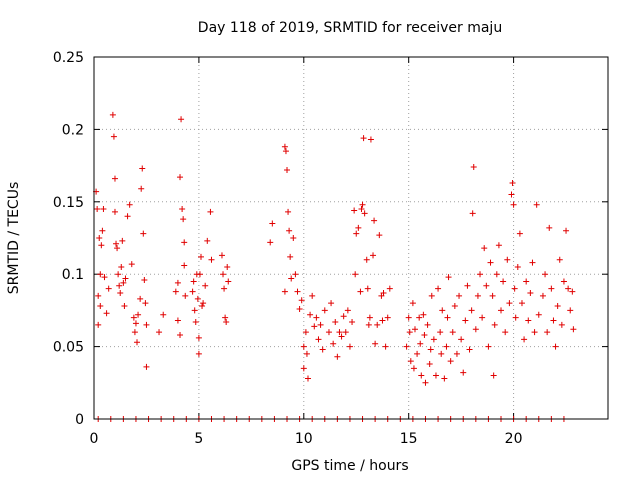  I want to click on y-tick-label: 0, so click(79, 420).